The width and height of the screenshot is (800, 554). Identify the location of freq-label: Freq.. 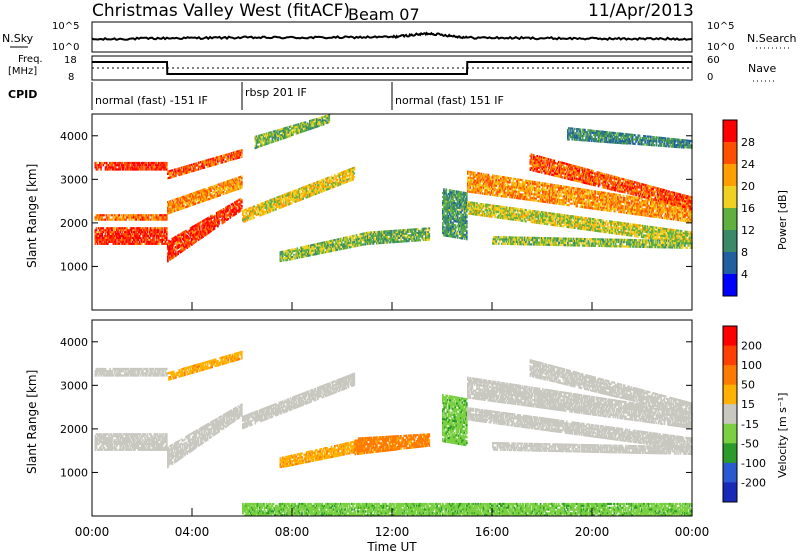
(30, 59).